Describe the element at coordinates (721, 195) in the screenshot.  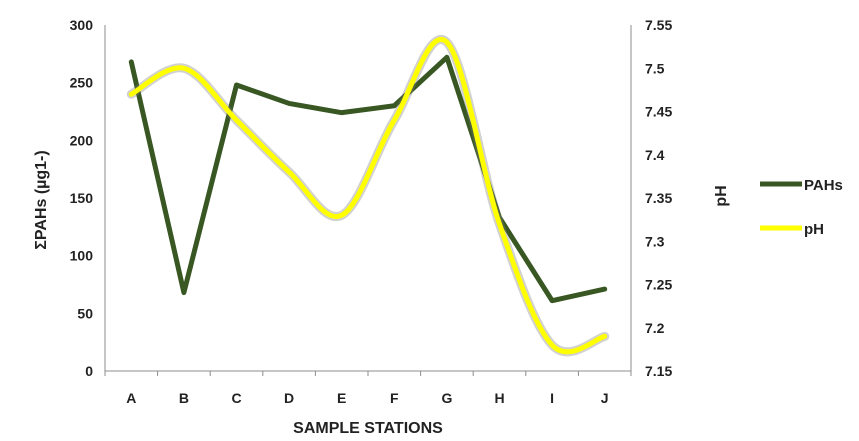
I see `right-axis-title: pH` at that location.